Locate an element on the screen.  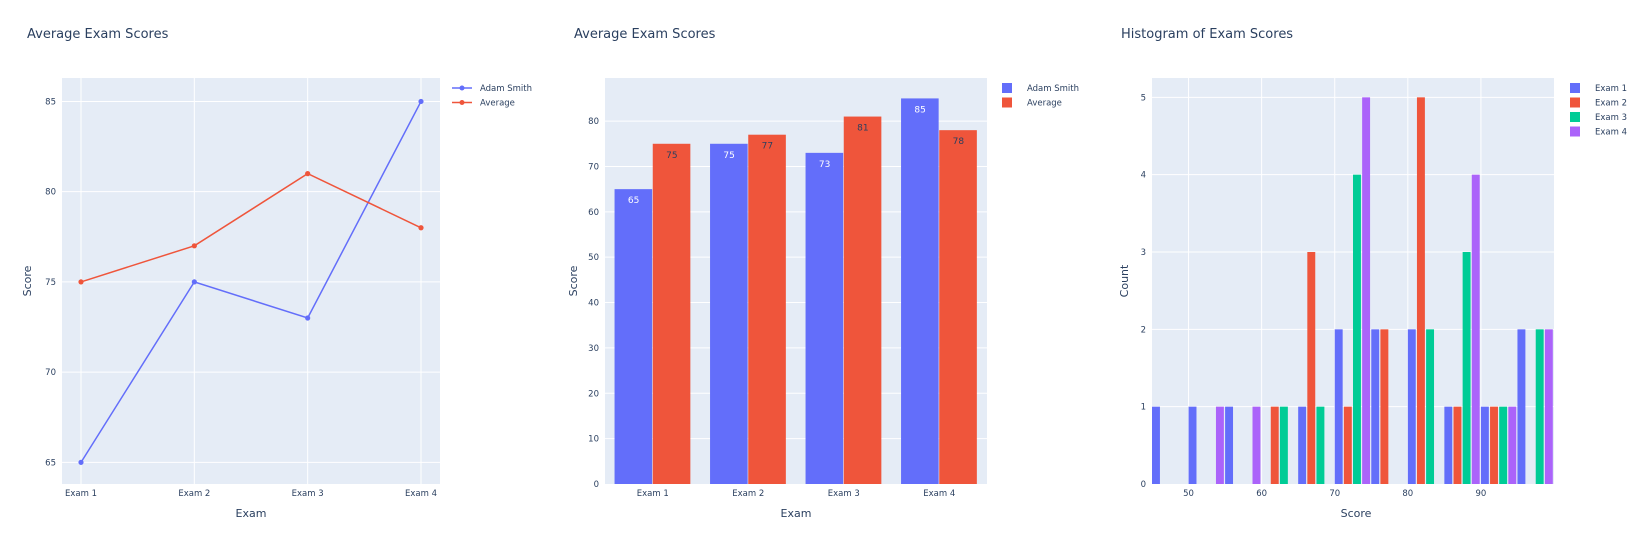
y-tick-labels: 0 10 20 30 40 50 60 70 80 is located at coordinates (593, 303).